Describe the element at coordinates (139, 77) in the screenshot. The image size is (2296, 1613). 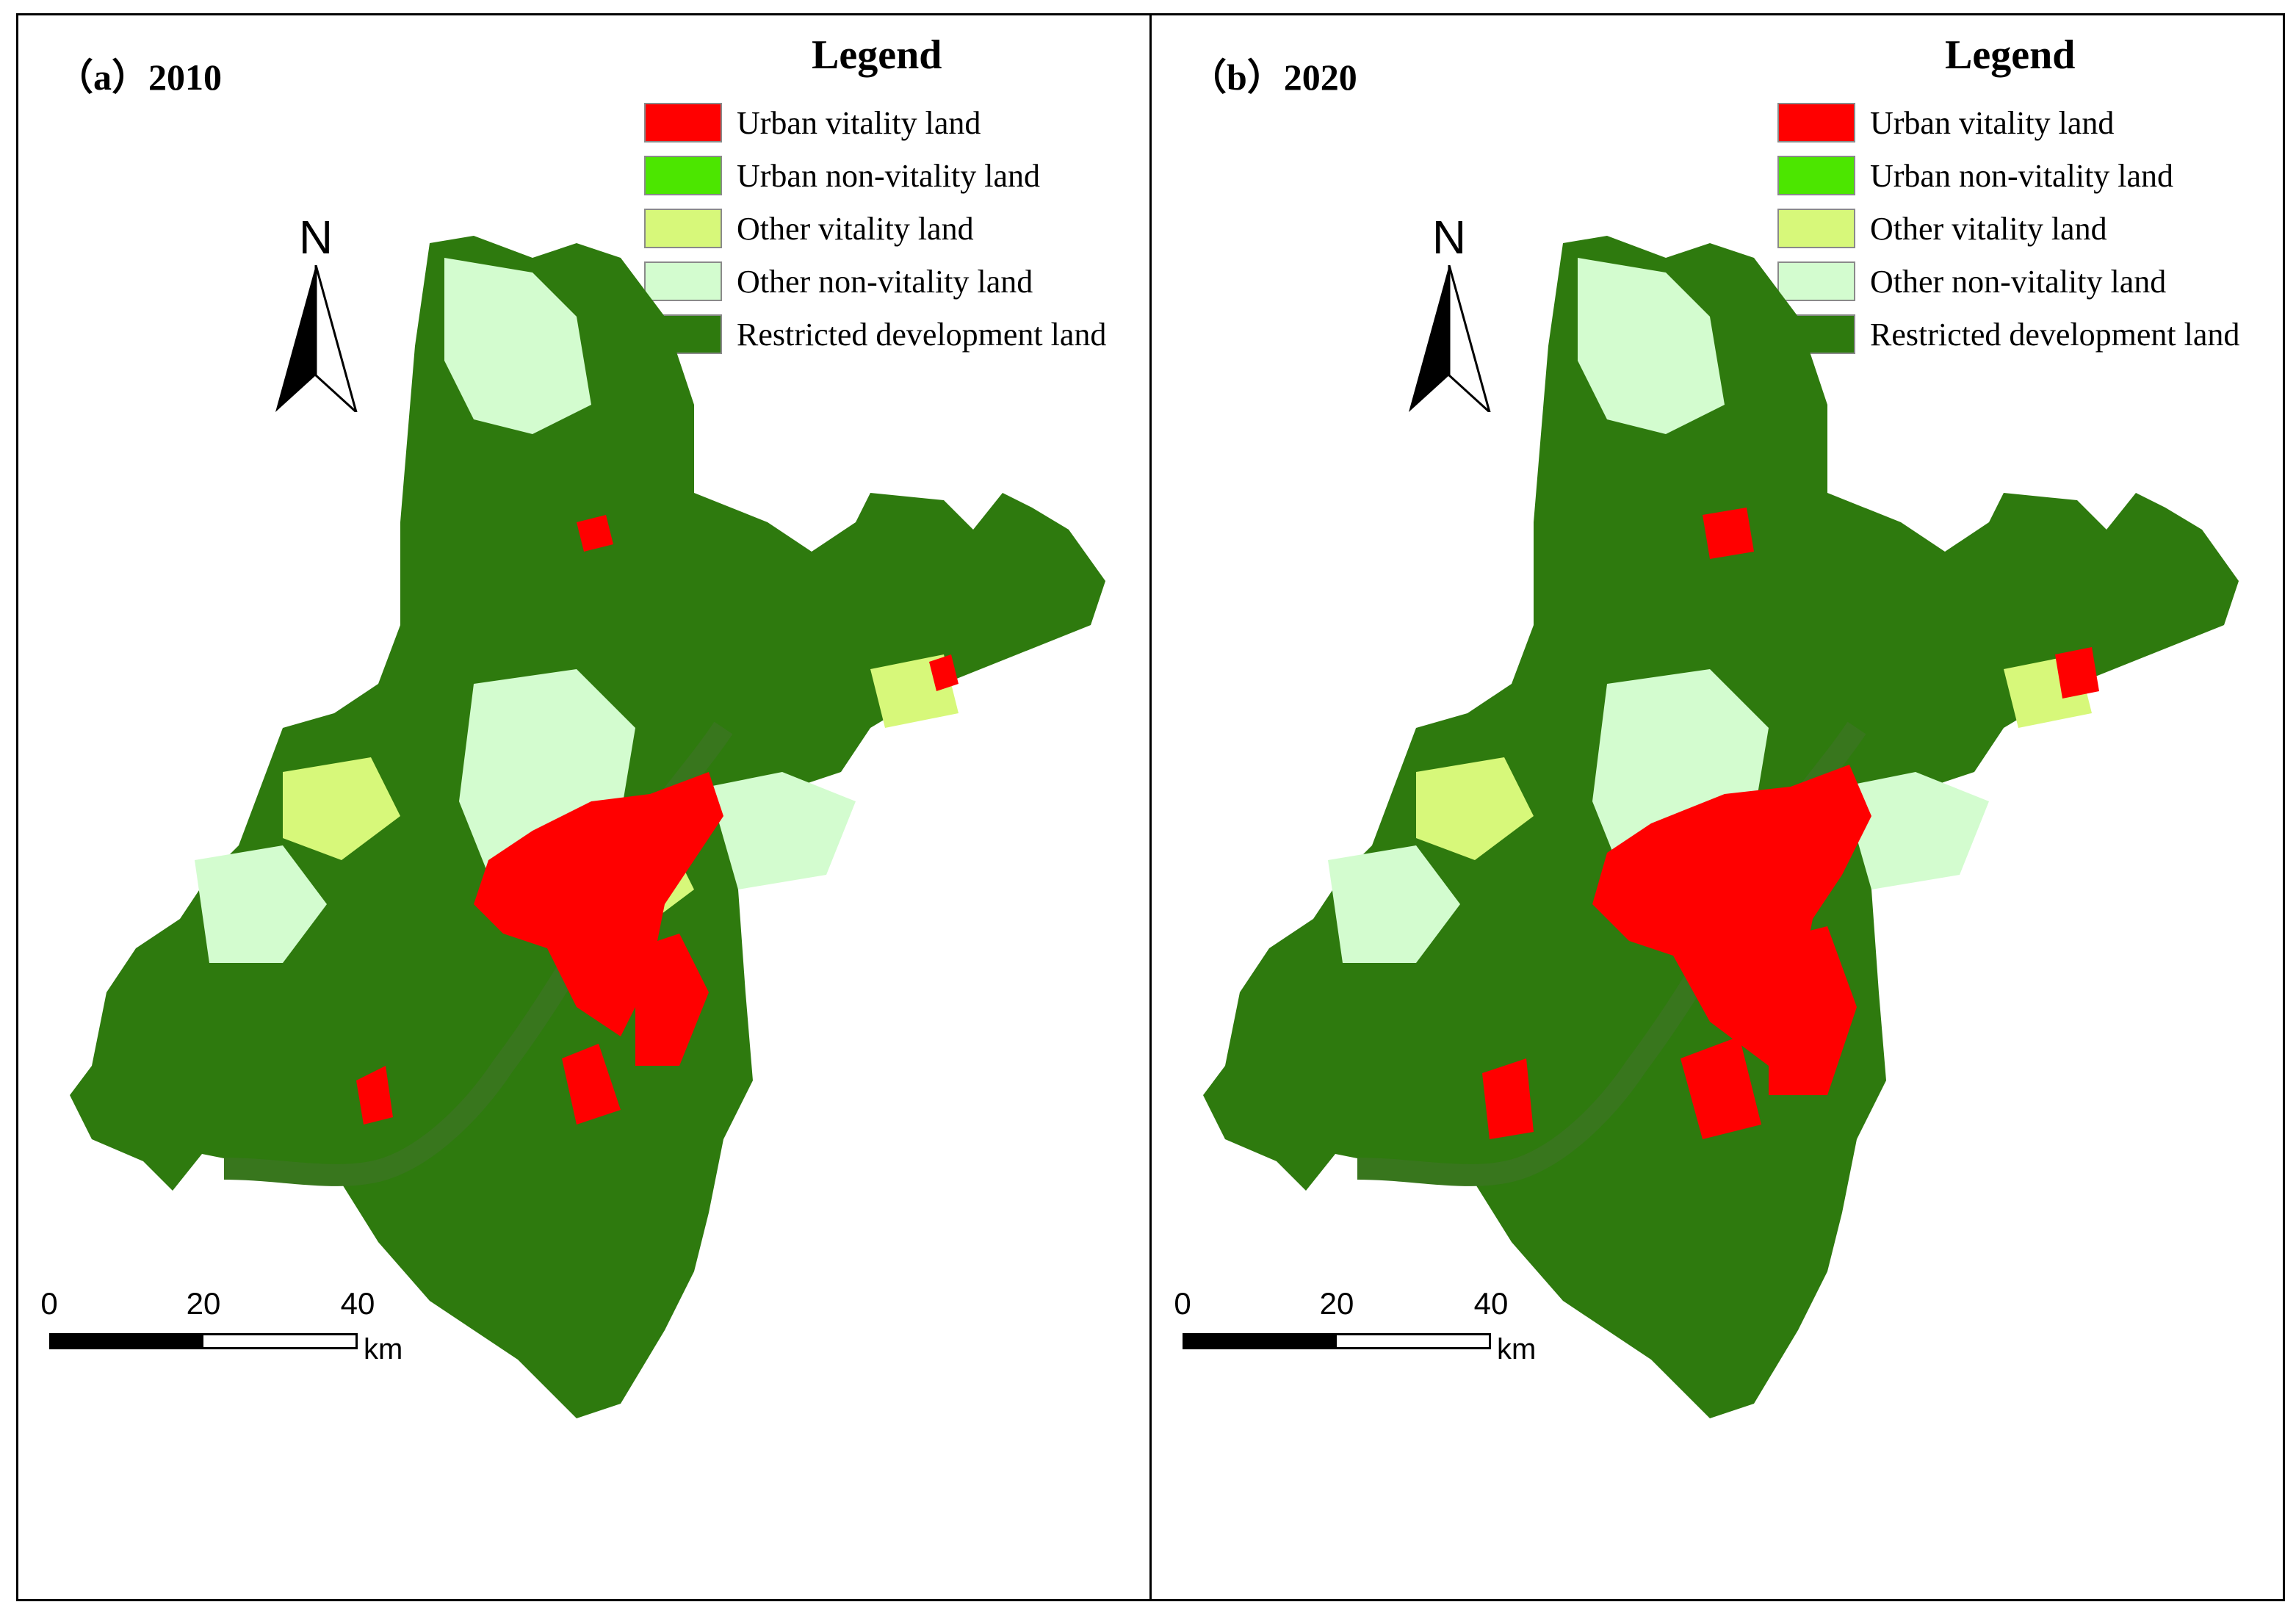
I see `panel-title: （a）2010` at that location.